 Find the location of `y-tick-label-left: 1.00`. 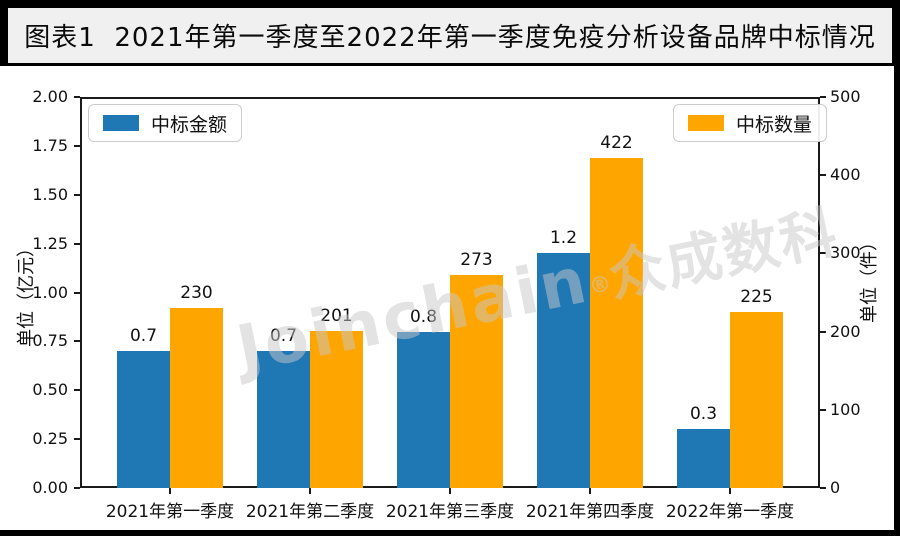

y-tick-label-left: 1.00 is located at coordinates (50, 292).